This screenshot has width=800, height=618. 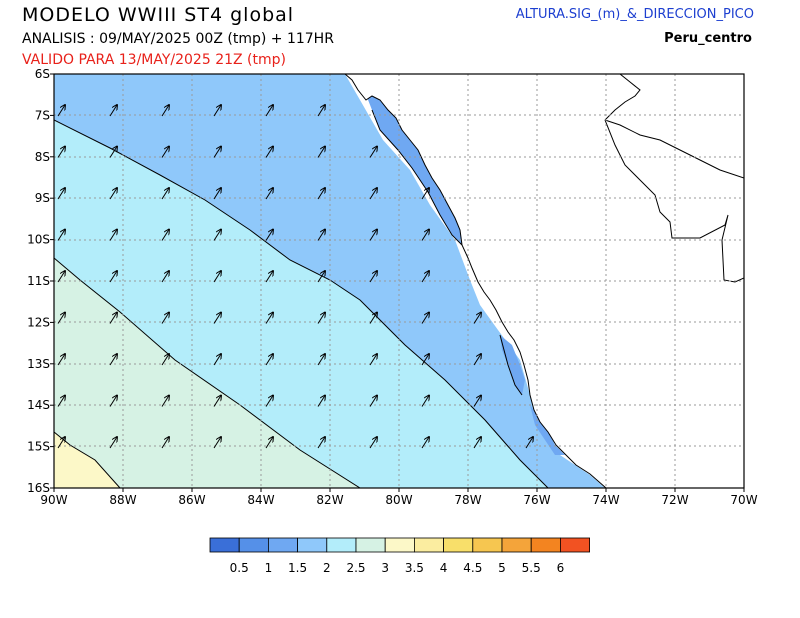 What do you see at coordinates (42, 115) in the screenshot?
I see `lat-tick-label: 7S` at bounding box center [42, 115].